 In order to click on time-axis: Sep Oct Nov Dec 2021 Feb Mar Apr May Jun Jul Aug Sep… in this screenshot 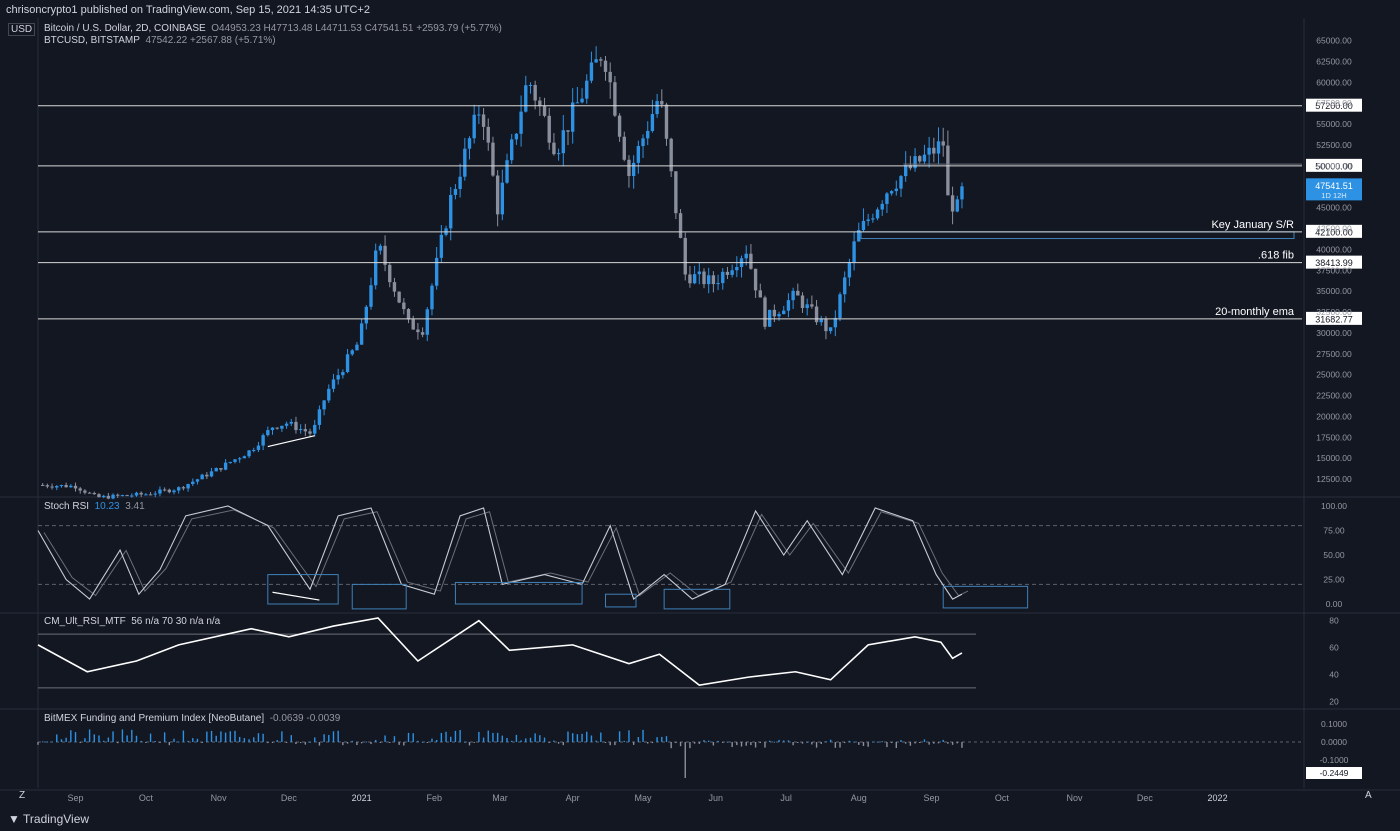, I will do `click(648, 798)`.